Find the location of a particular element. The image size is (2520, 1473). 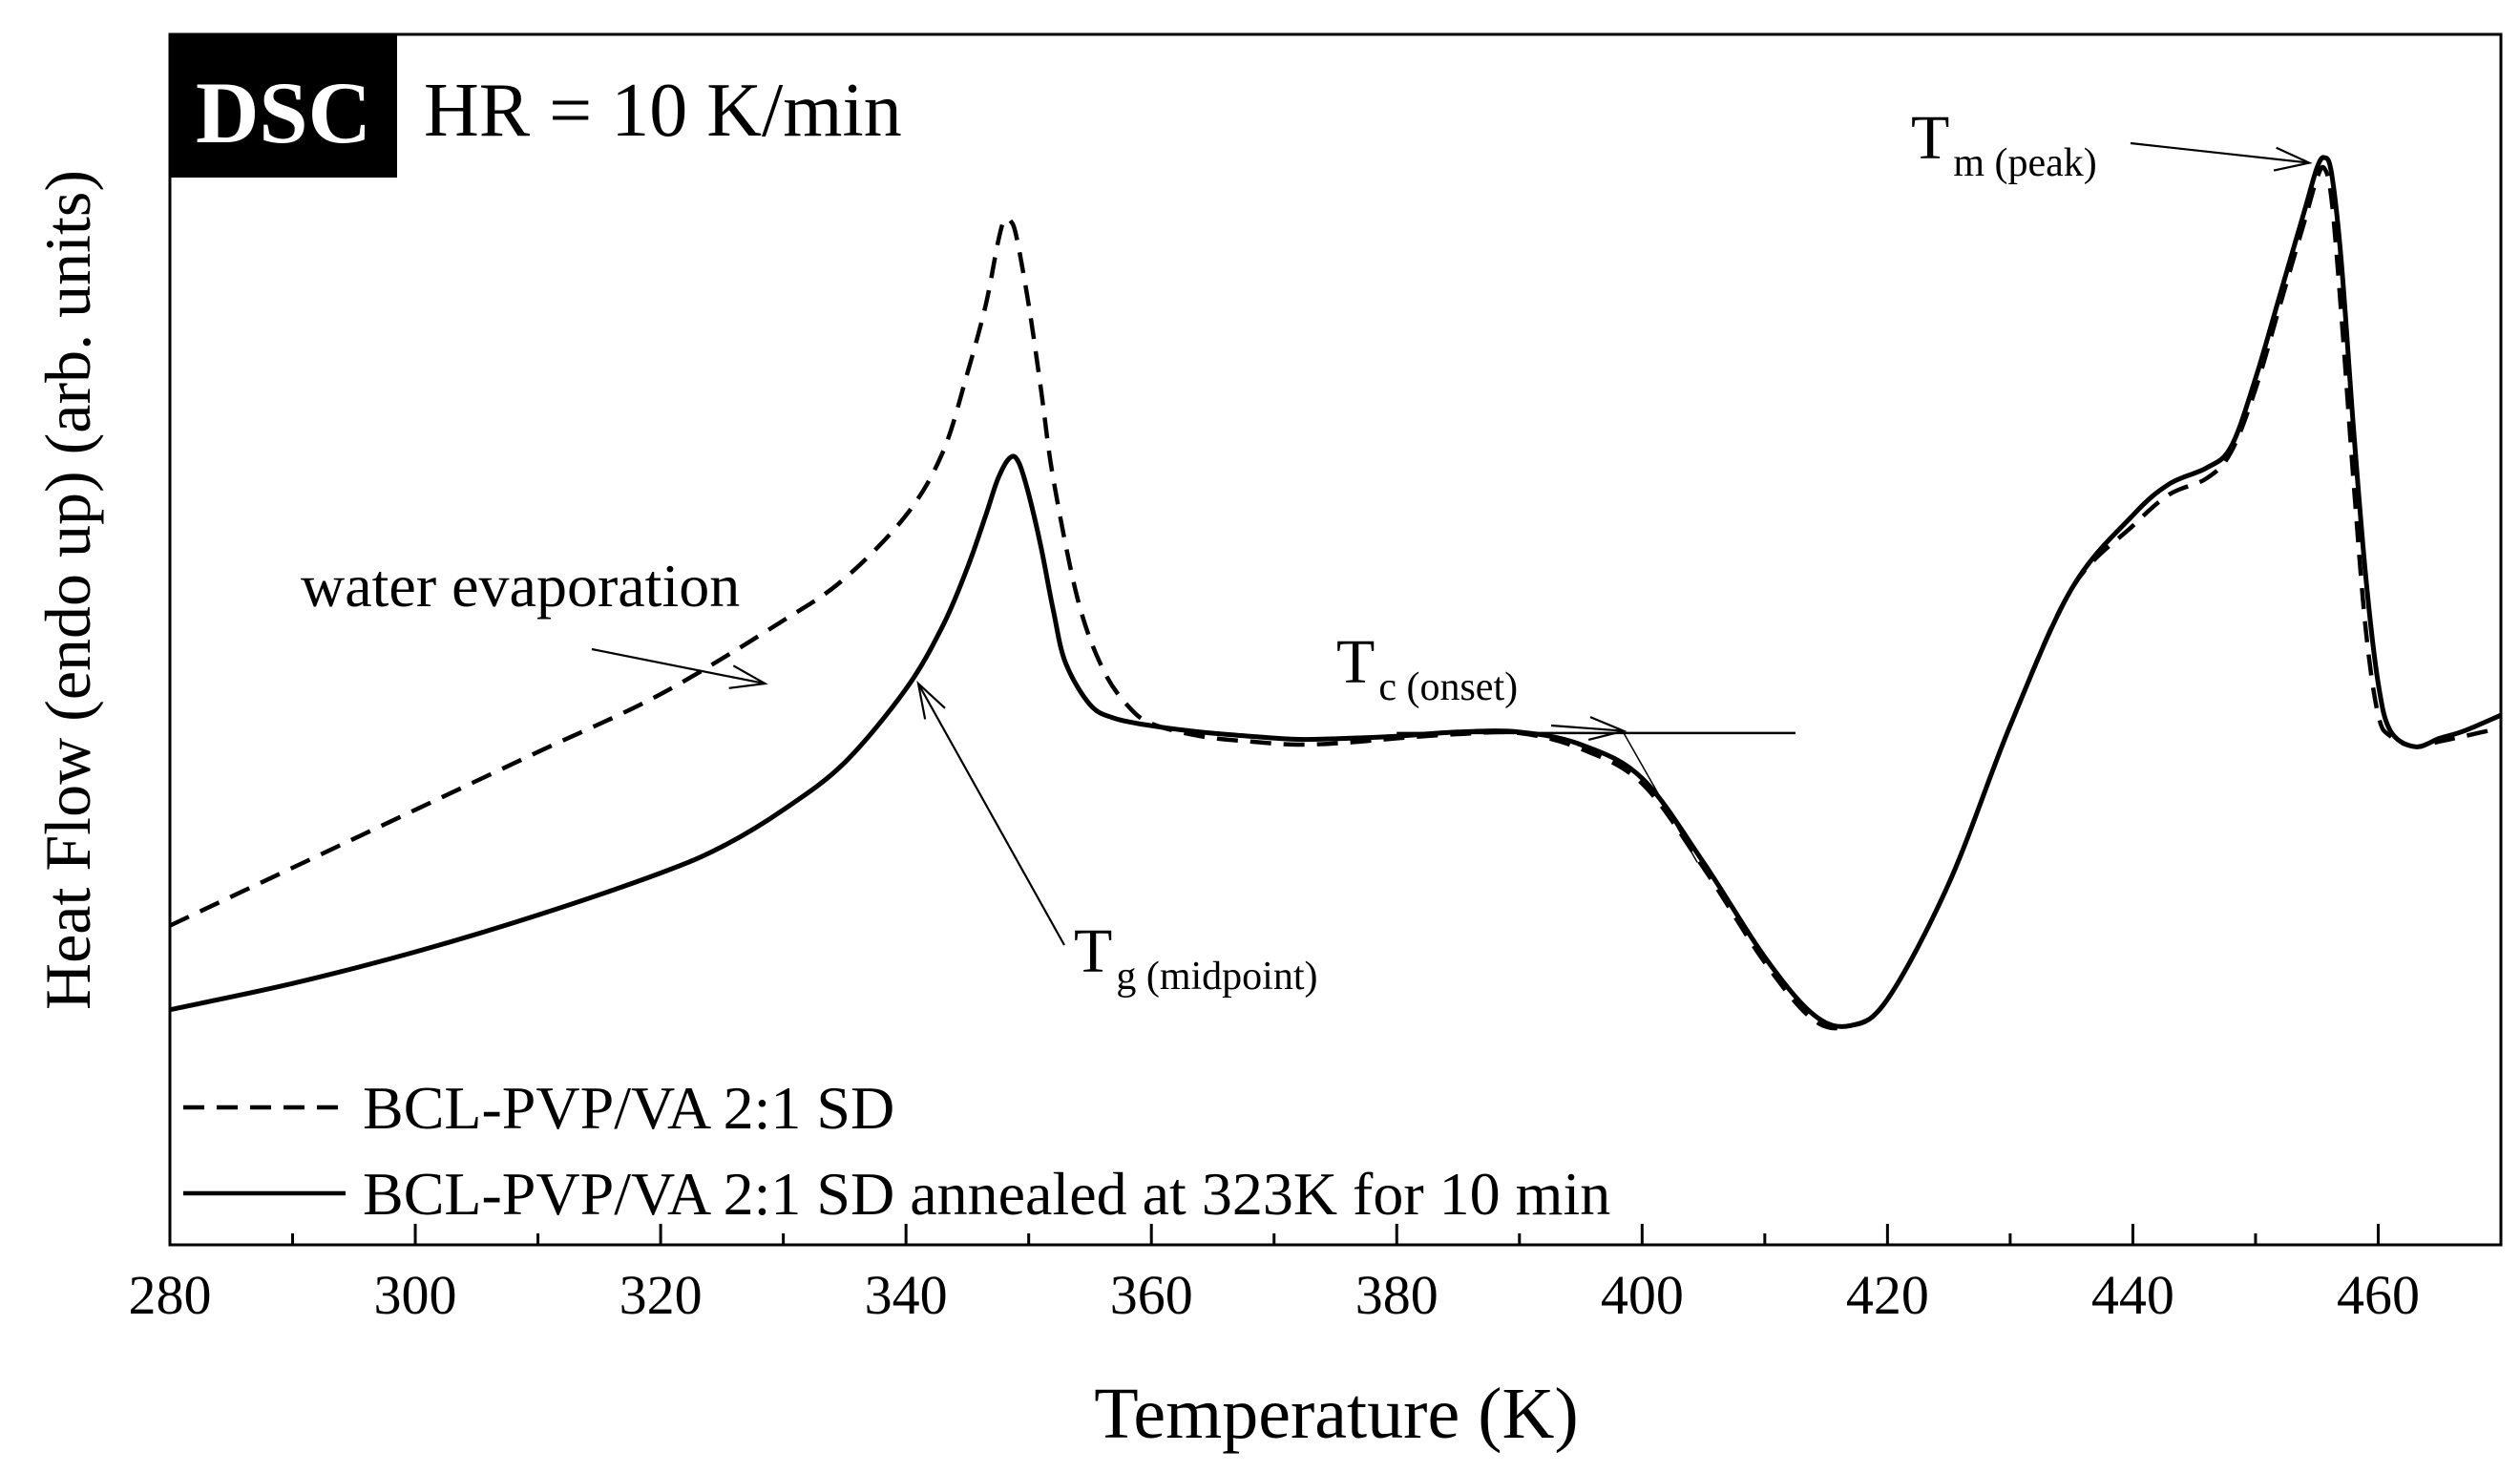

annotation-tg-arrow is located at coordinates (991, 814).